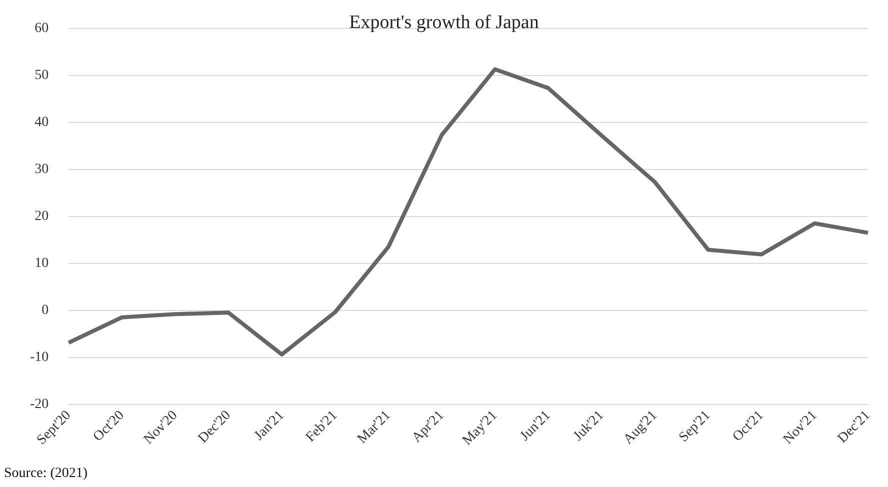  What do you see at coordinates (45, 310) in the screenshot?
I see `y-tick-label: 0` at bounding box center [45, 310].